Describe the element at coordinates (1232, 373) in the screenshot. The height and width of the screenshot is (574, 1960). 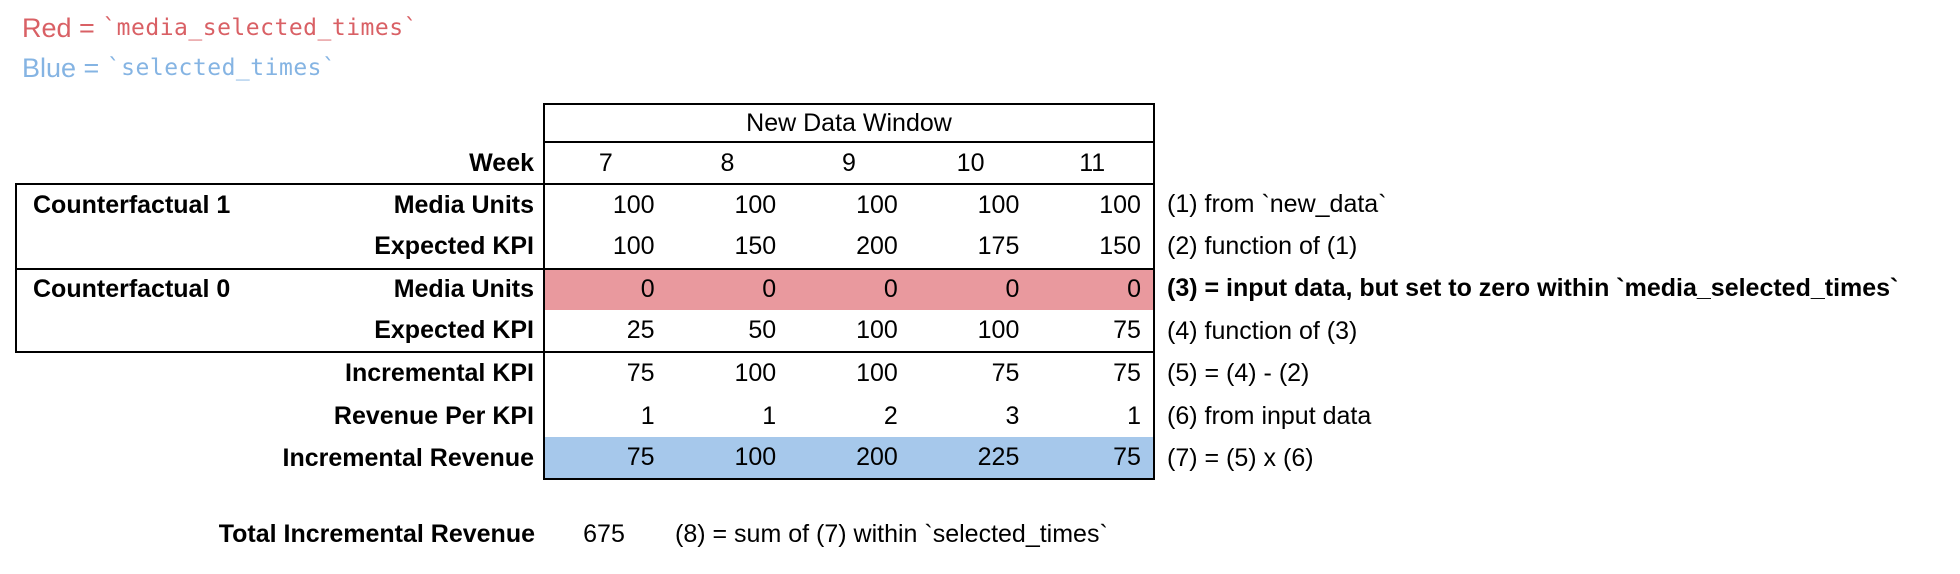
I see `row-annotation: (5) = (4) - (2)` at that location.